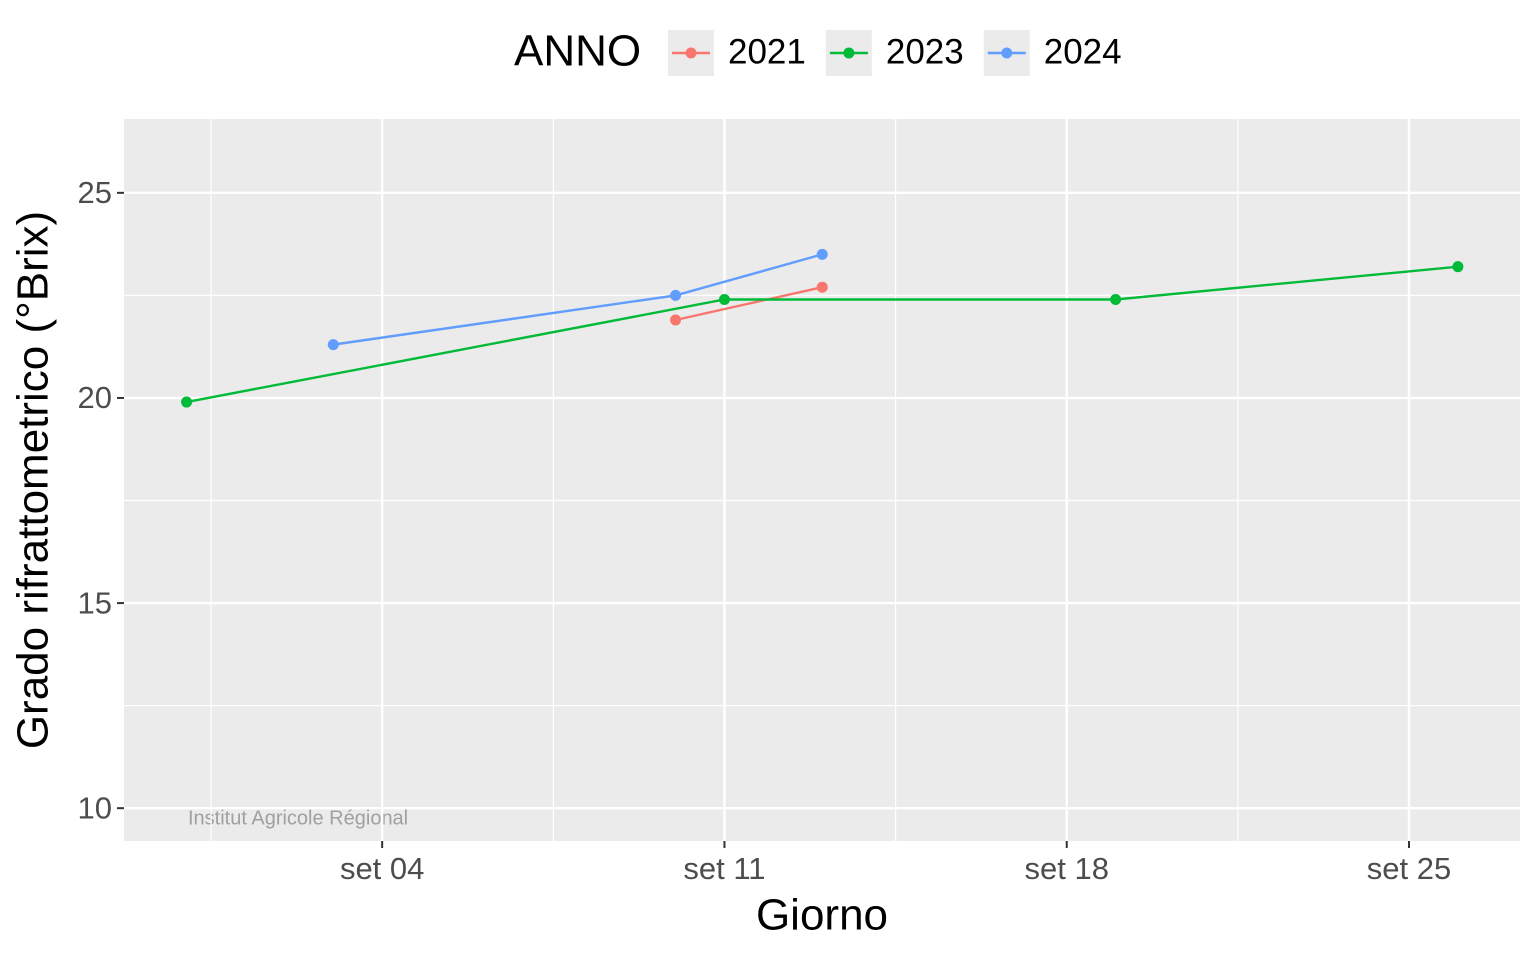  Describe the element at coordinates (724, 868) in the screenshot. I see `x-tick-label: set 11` at that location.